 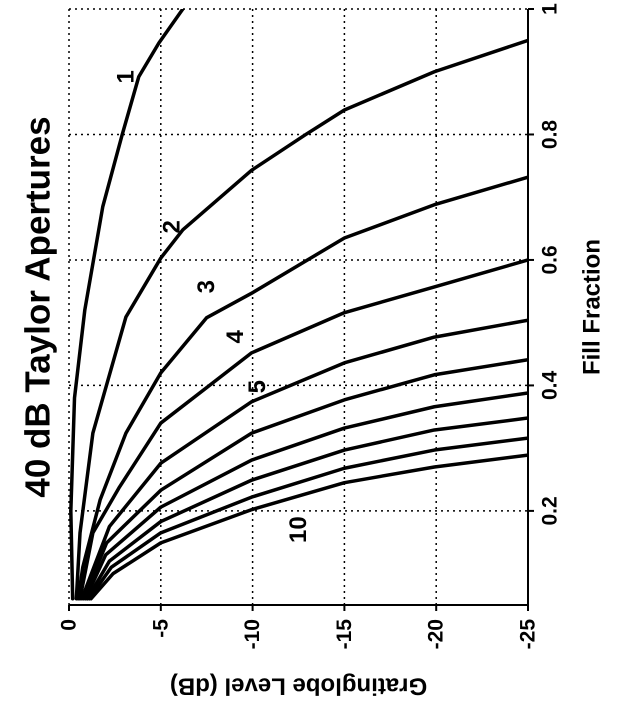 I want to click on x-tick-label: 0, so click(x=69, y=625).